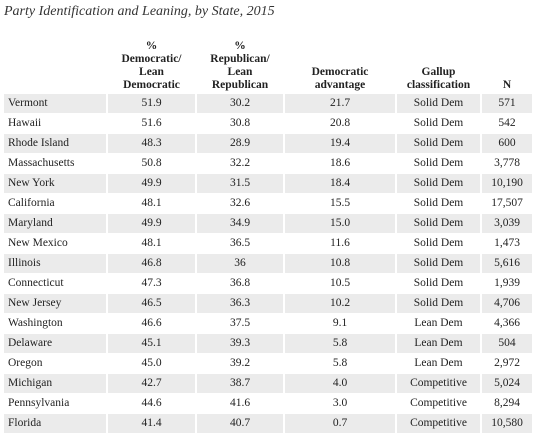 Image resolution: width=536 pixels, height=436 pixels. Describe the element at coordinates (507, 403) in the screenshot. I see `data-cell: 8,294` at that location.